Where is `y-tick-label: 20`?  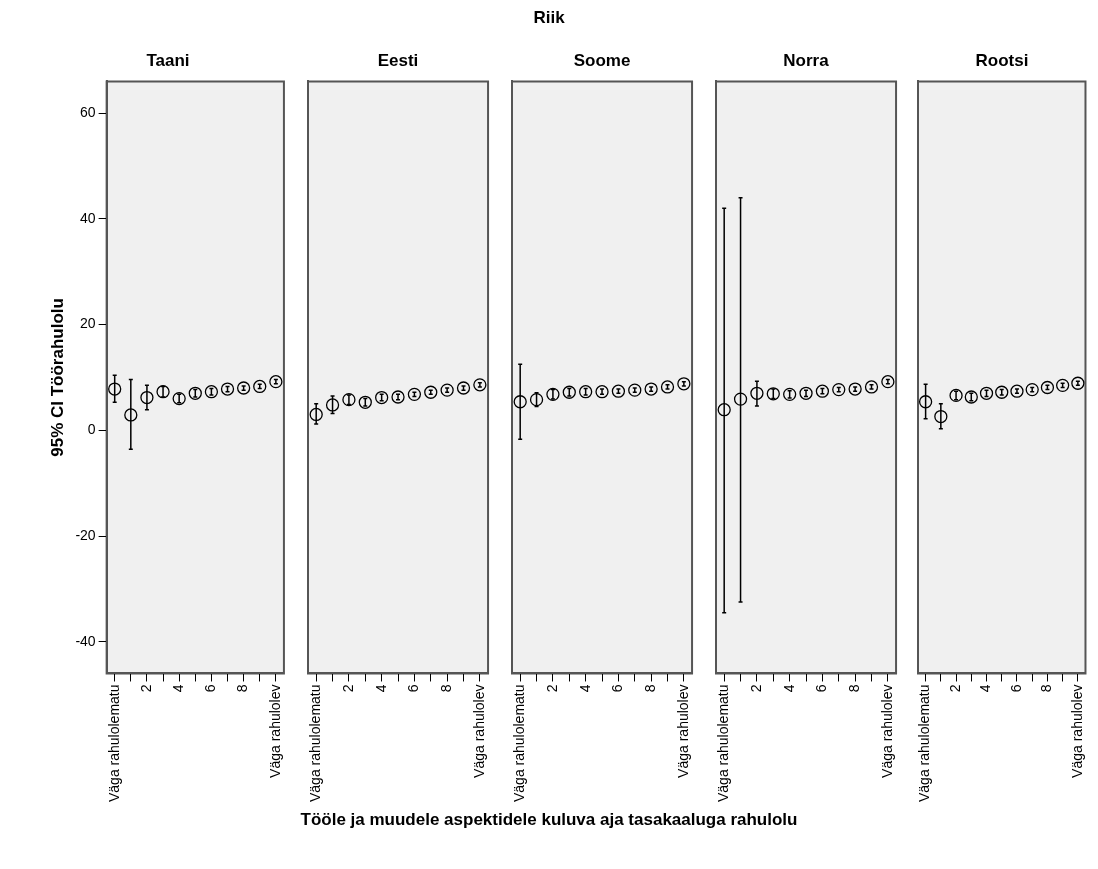
y-tick-label: 20 is located at coordinates (88, 323).